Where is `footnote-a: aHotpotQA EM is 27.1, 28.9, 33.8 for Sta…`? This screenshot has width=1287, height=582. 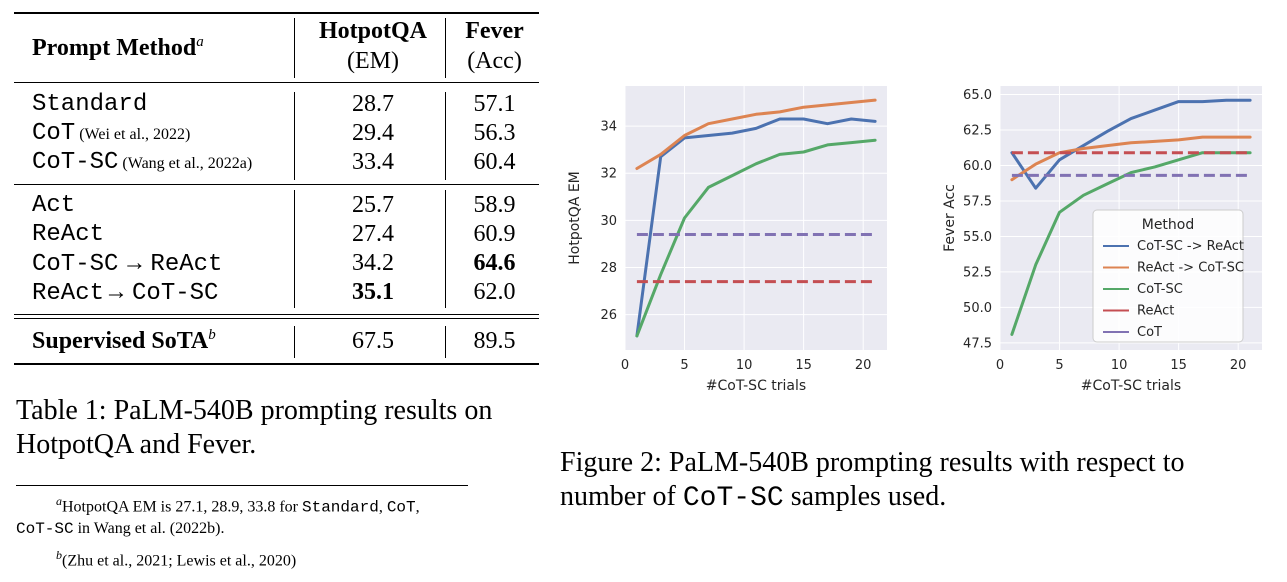 footnote-a: aHotpotQA EM is 27.1, 28.9, 33.8 for Sta… is located at coordinates (218, 516).